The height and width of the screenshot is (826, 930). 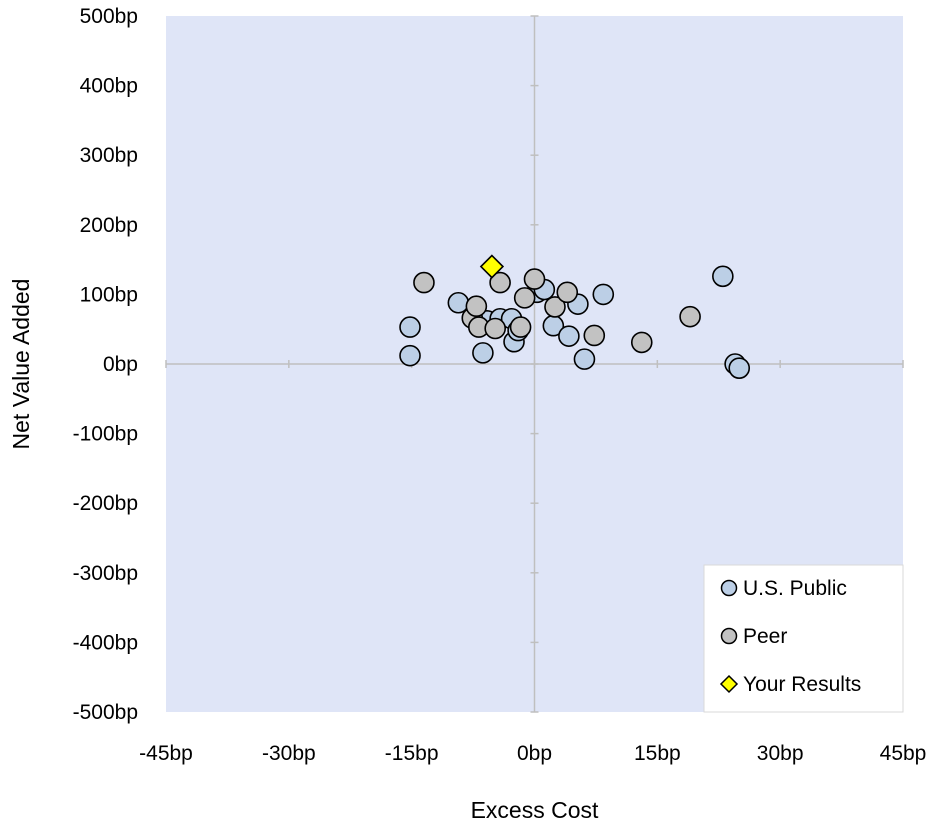 I want to click on y-tick-label: -100bp, so click(x=105, y=434).